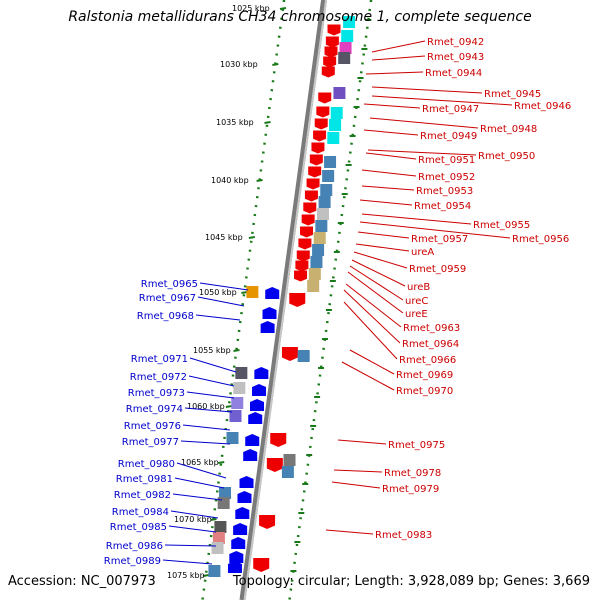 The width and height of the screenshot is (600, 600). I want to click on gene-label-text: Rmet_0965, so click(169, 284).